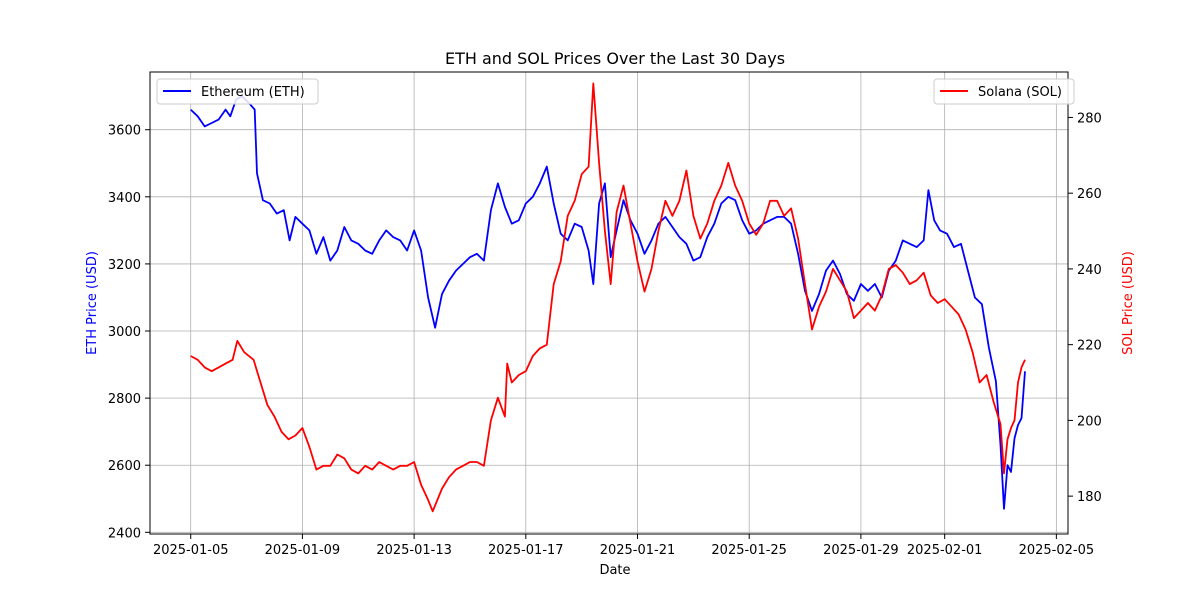 The width and height of the screenshot is (1200, 600). Describe the element at coordinates (191, 550) in the screenshot. I see `x-tick-label: 2025-01-05` at that location.